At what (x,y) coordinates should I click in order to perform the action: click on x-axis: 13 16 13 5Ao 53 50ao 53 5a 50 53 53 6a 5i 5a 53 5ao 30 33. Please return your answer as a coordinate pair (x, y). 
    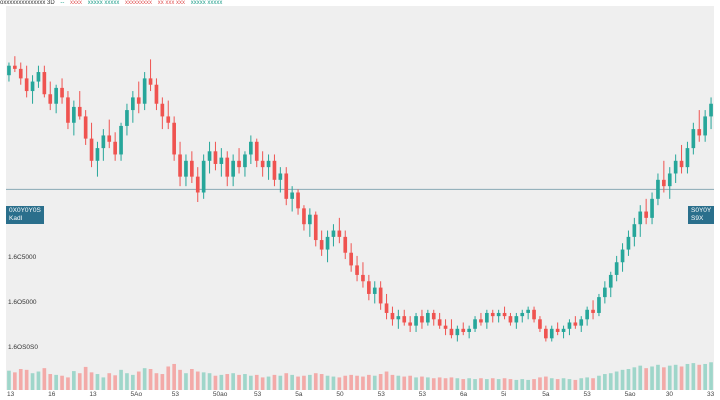
    Looking at the image, I should click on (360, 395).